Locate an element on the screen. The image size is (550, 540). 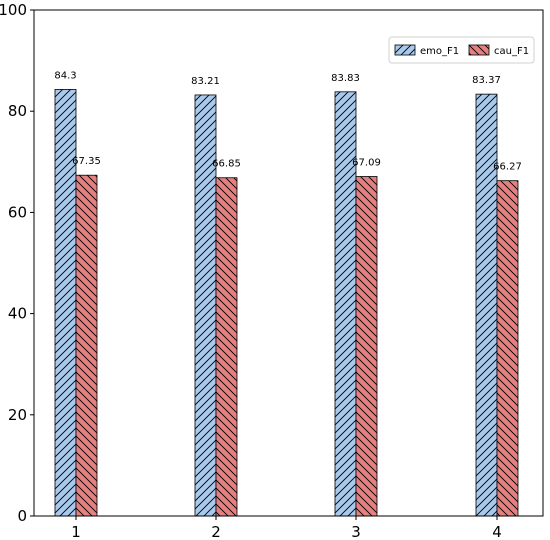
data-label-cau_F1-4: 66.27 is located at coordinates (507, 167).